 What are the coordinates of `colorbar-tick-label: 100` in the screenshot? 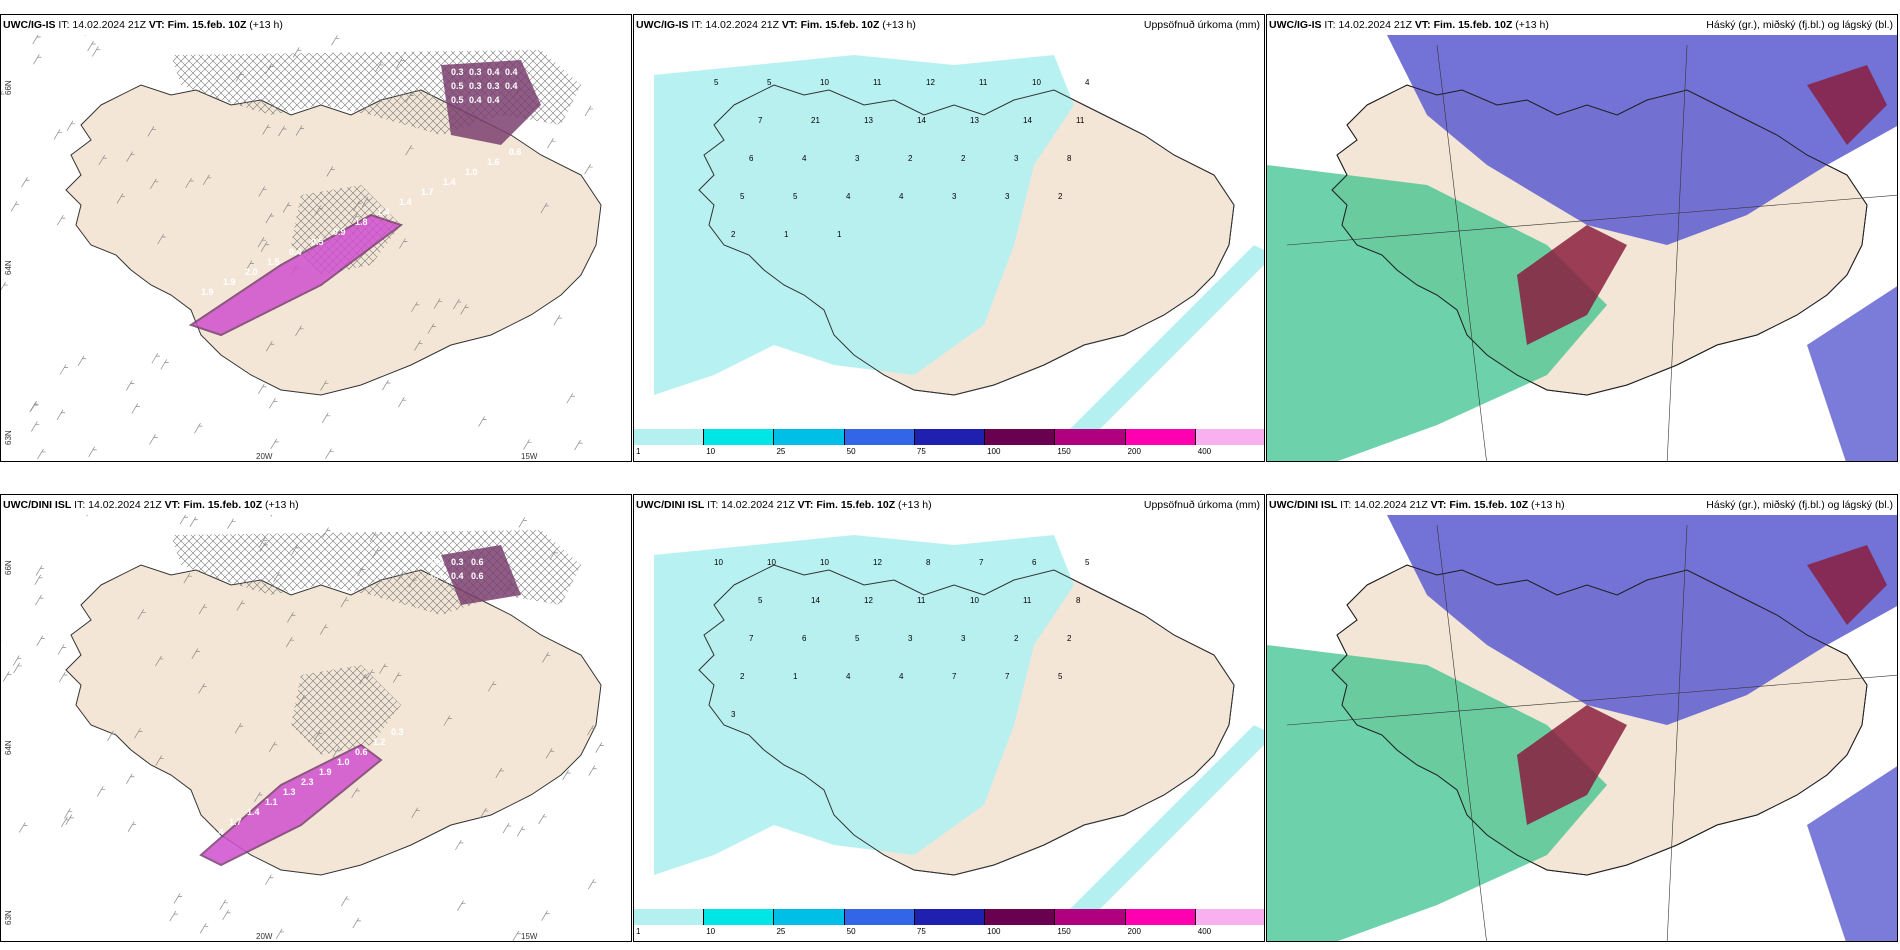 It's located at (994, 931).